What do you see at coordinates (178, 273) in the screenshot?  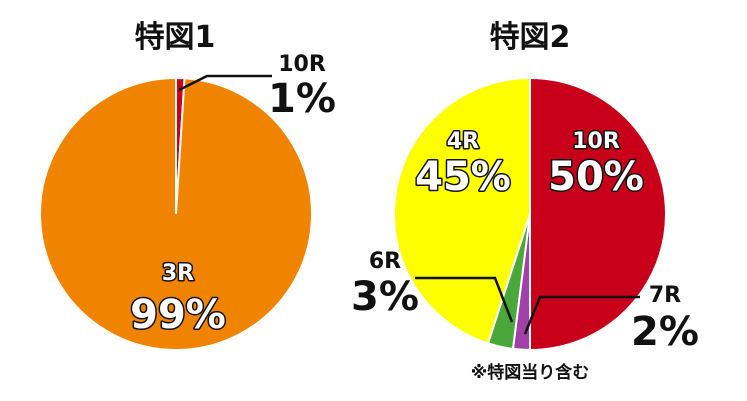 I see `chart1-slice-3r-label: 3R` at bounding box center [178, 273].